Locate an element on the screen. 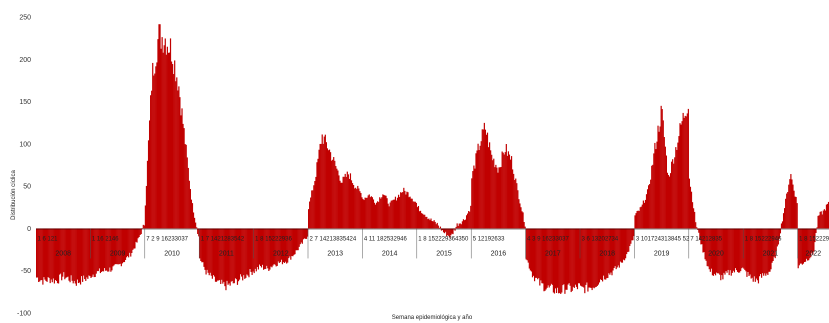 The image size is (829, 323). year-separators is located at coordinates (444, 243).